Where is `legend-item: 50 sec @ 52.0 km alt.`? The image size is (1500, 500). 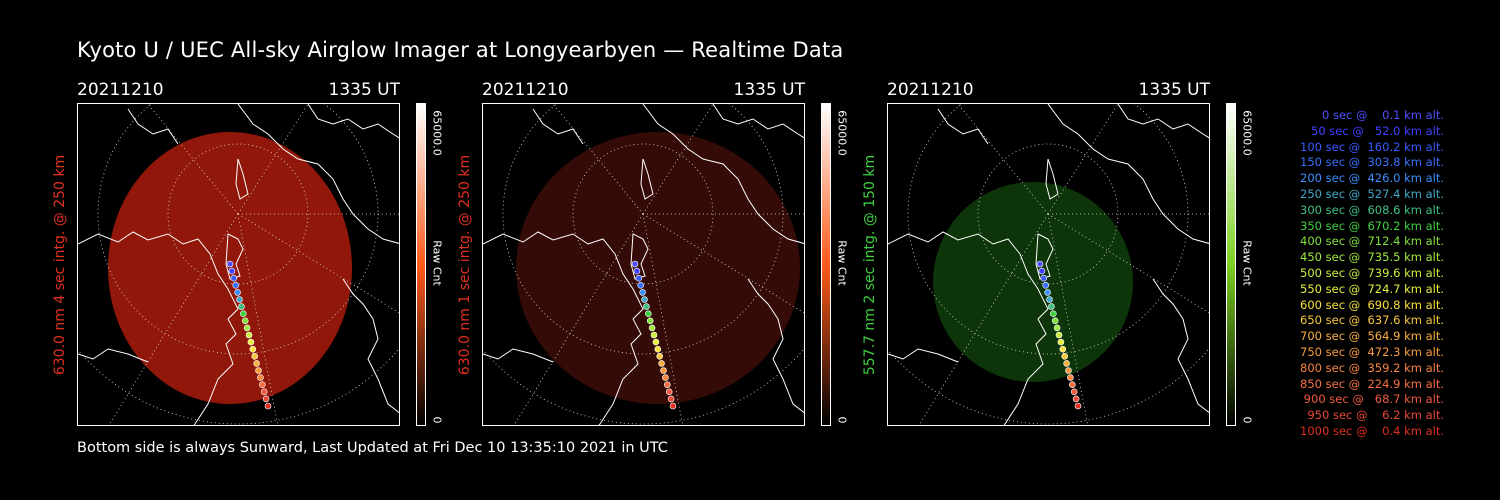 legend-item: 50 sec @ 52.0 km alt. is located at coordinates (1373, 130).